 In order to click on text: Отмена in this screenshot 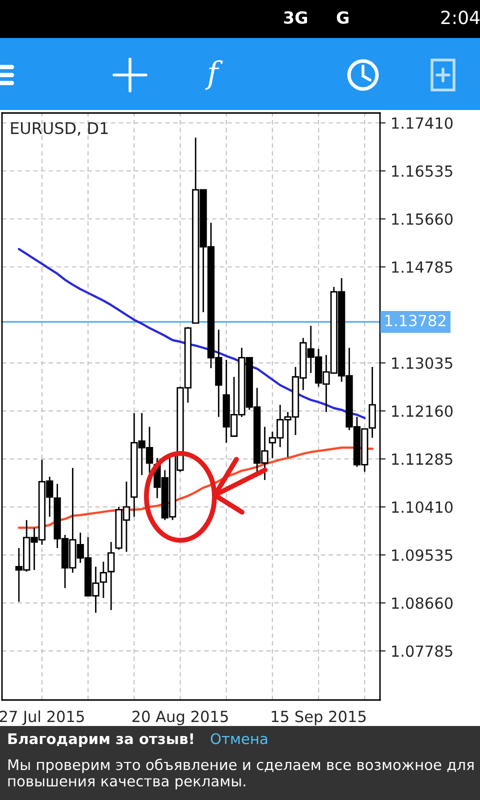, I will do `click(239, 738)`.